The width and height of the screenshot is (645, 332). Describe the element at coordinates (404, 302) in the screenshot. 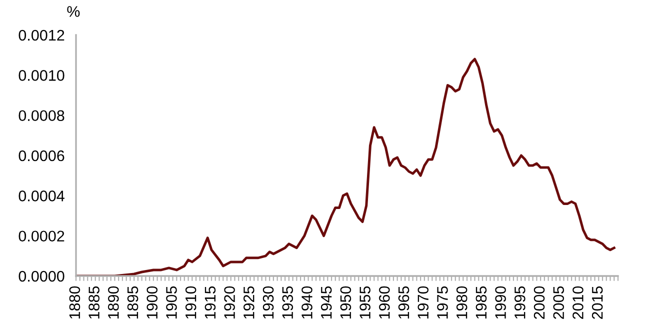

I see `x-tick-label: 1965` at that location.